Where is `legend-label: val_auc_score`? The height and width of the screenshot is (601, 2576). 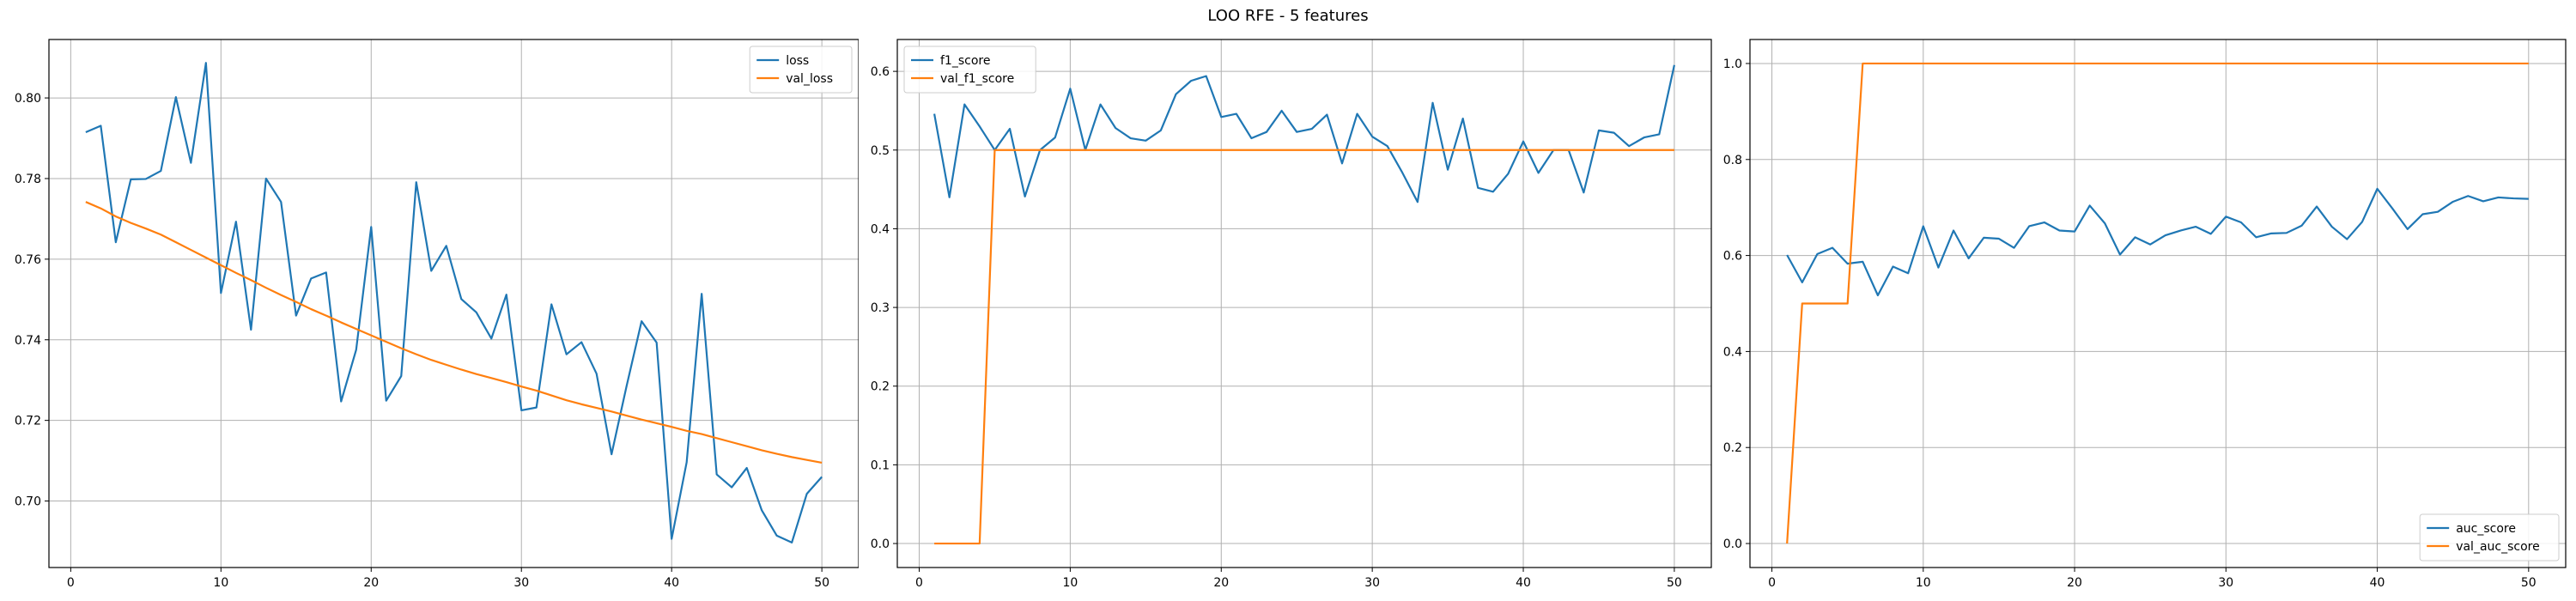
legend-label: val_auc_score is located at coordinates (2498, 547).